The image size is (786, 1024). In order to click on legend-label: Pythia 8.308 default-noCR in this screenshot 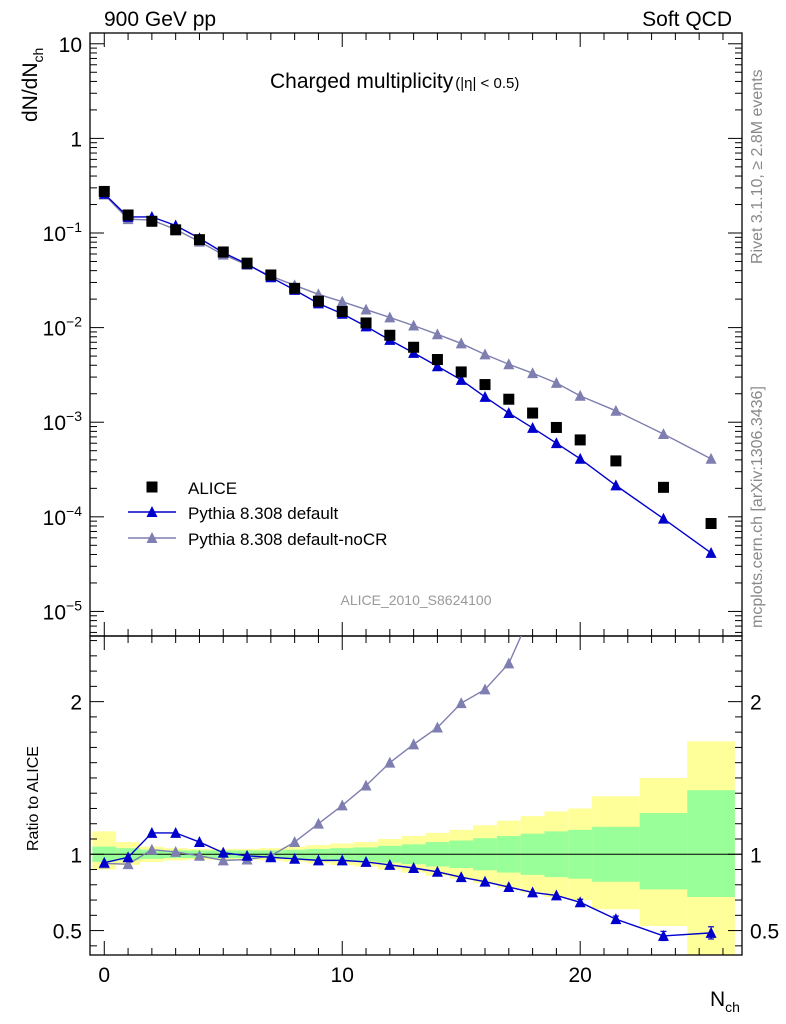, I will do `click(287, 539)`.